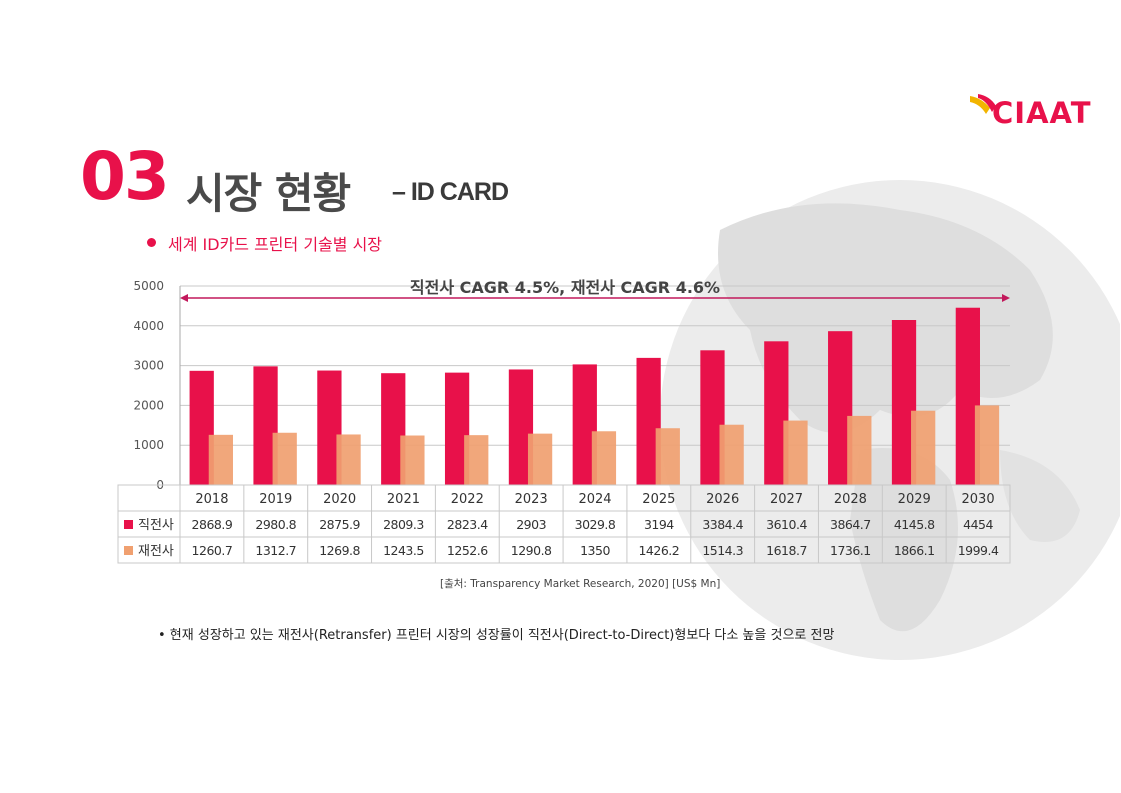 This screenshot has width=1121, height=793. What do you see at coordinates (211, 499) in the screenshot?
I see `x-tick-label: 2018` at bounding box center [211, 499].